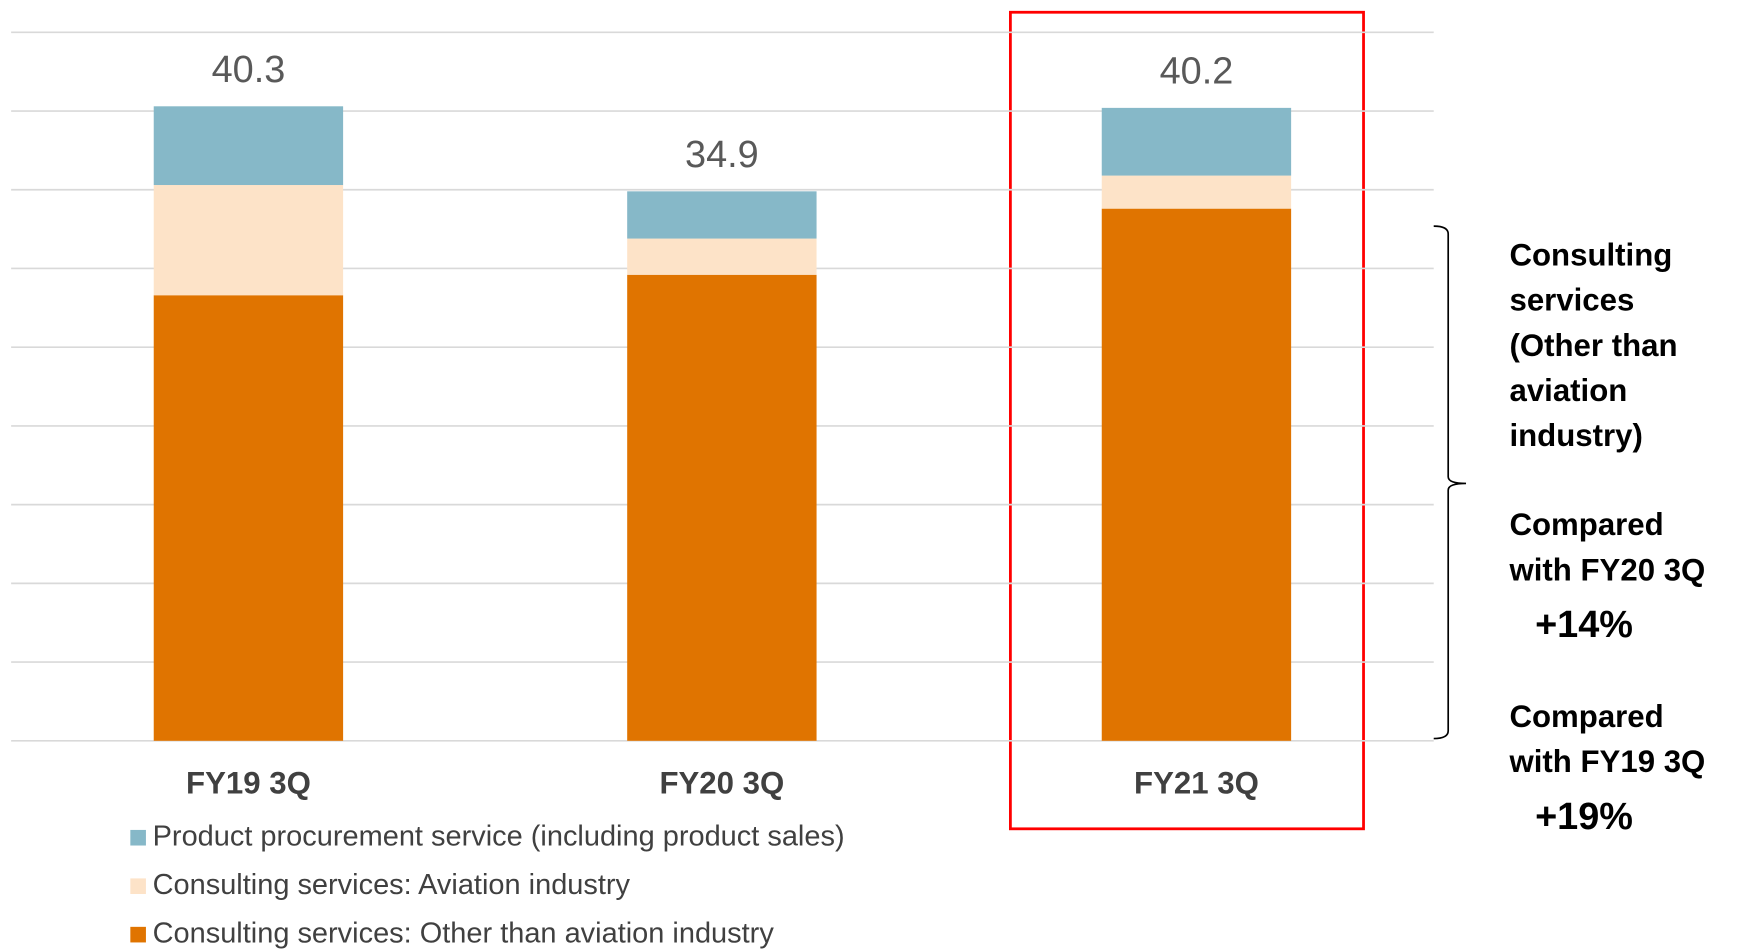 This screenshot has width=1747, height=949. Describe the element at coordinates (1575, 435) in the screenshot. I see `annotation-heading: industry)` at that location.